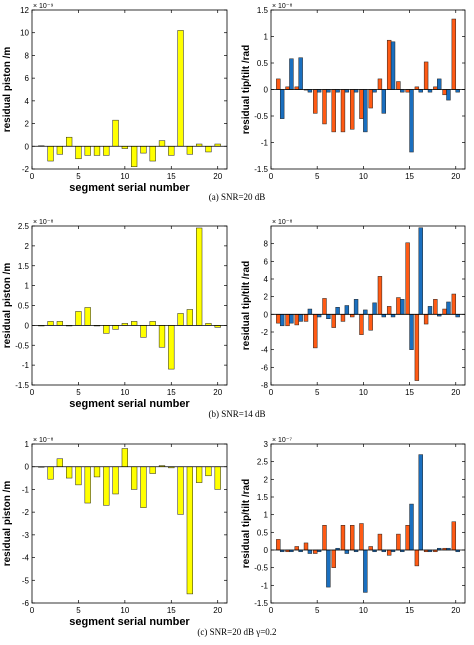 The width and height of the screenshot is (474, 645). What do you see at coordinates (246, 305) in the screenshot?
I see `y-axis-label: residual tip/tilt /rad` at bounding box center [246, 305].